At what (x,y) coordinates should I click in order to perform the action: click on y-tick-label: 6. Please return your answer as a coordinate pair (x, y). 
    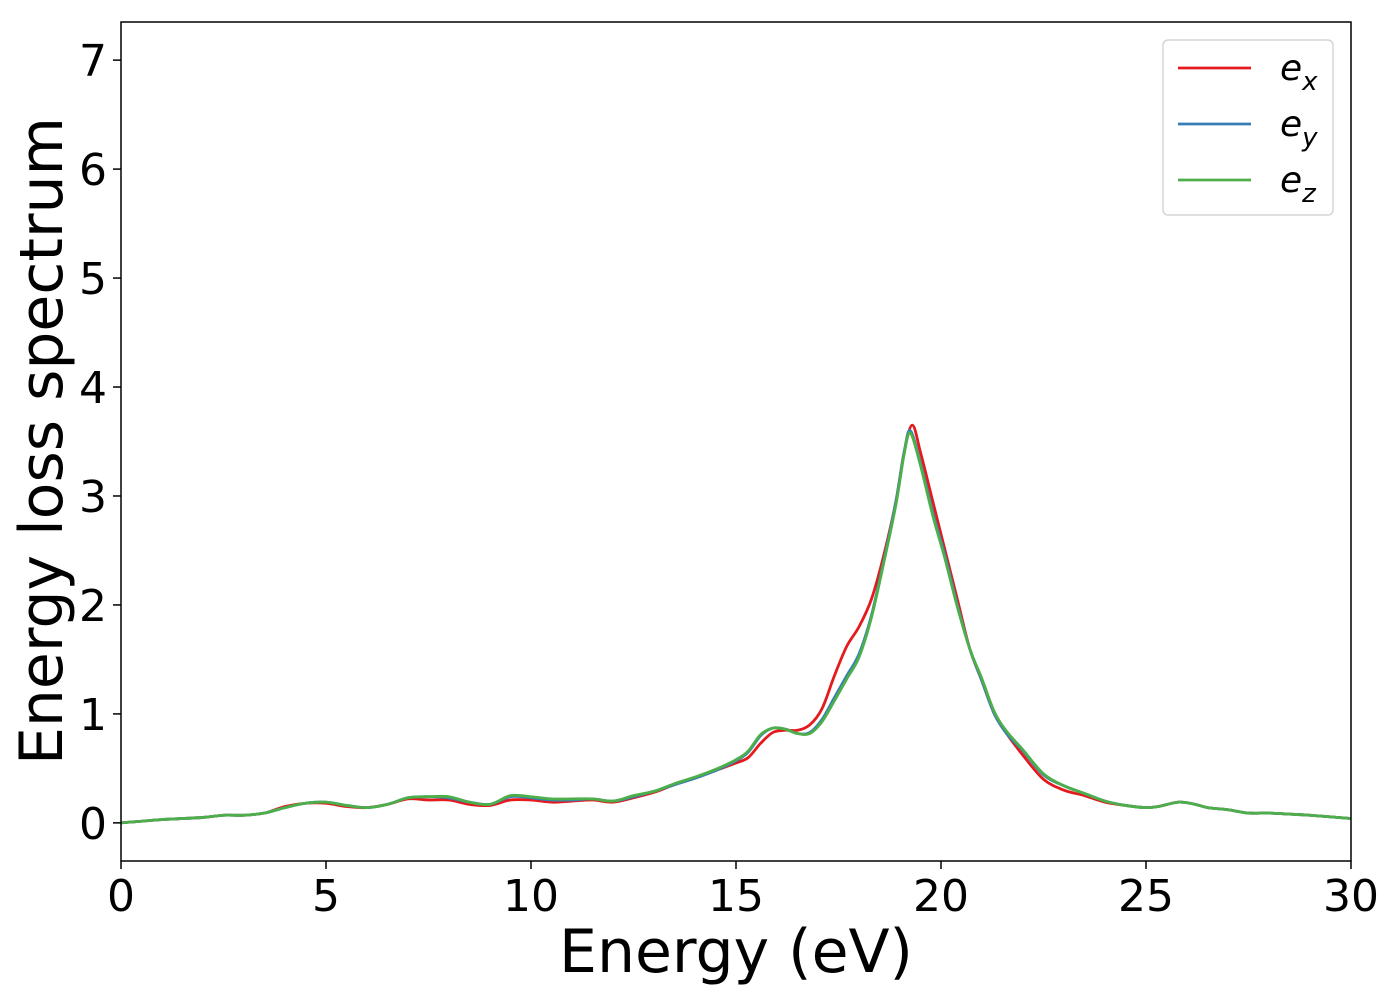
    Looking at the image, I should click on (93, 170).